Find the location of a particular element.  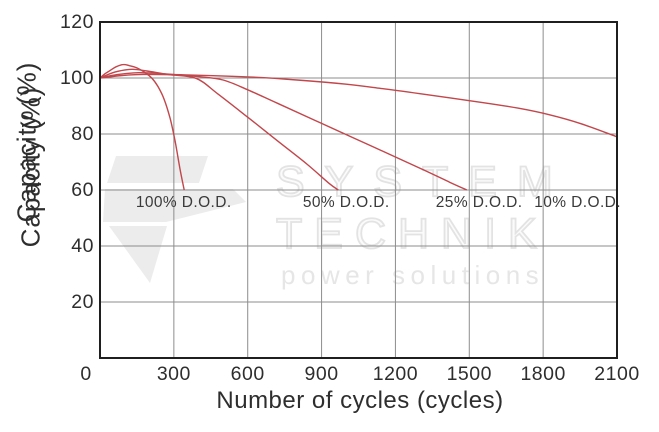

curve-10-d-o-d- is located at coordinates (358, 105).